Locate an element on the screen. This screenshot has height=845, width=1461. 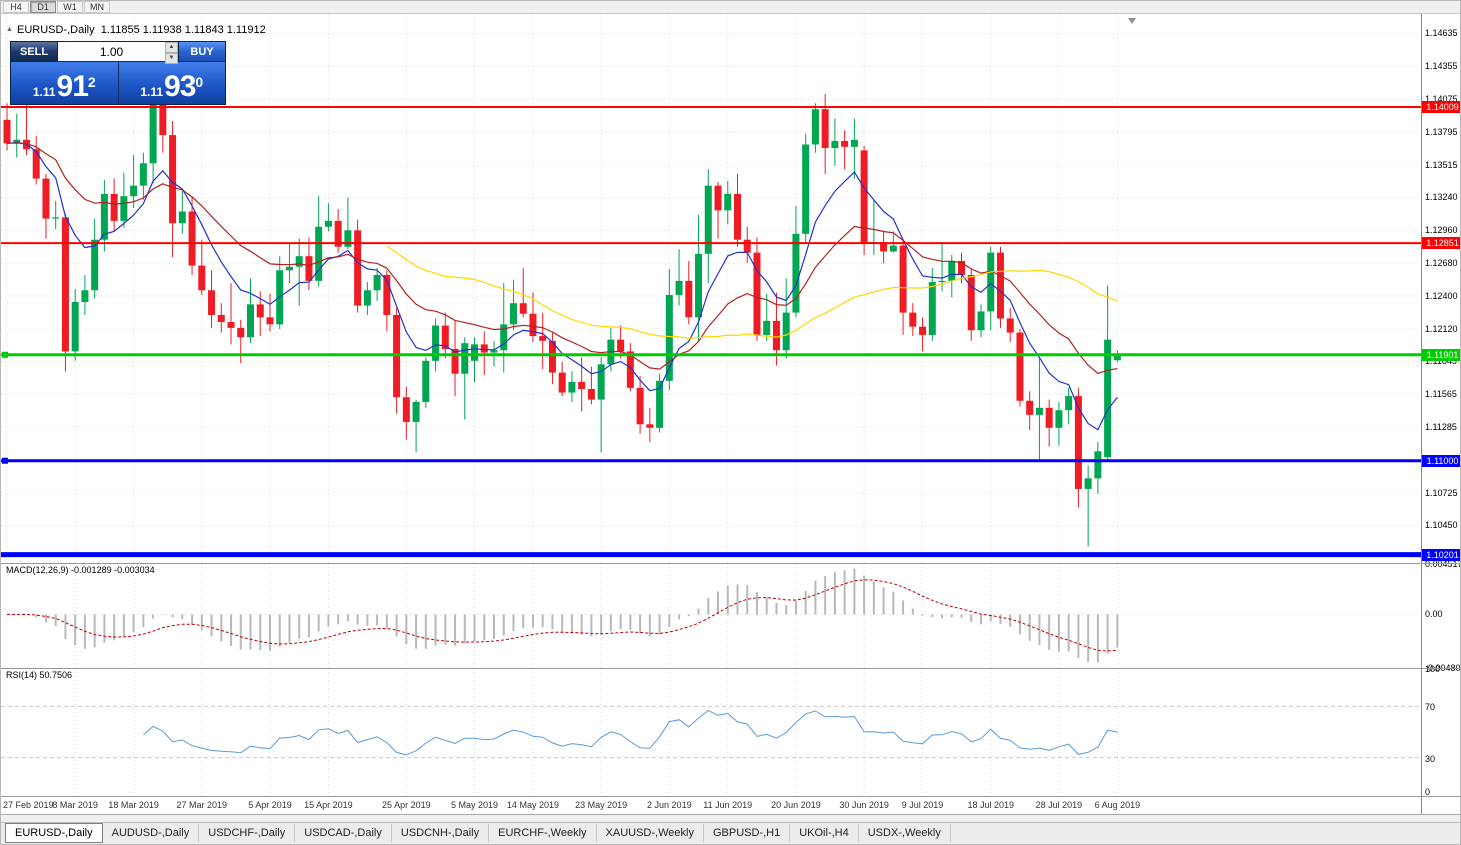
trade-panel-collapse-icon: ▲ is located at coordinates (9, 29).